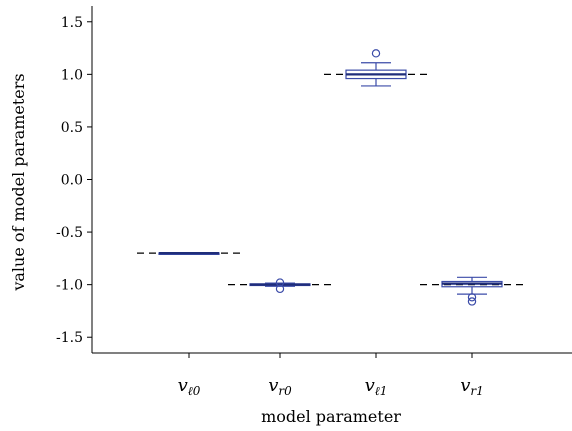 This screenshot has height=431, width=572. What do you see at coordinates (376, 386) in the screenshot?
I see `x-tick-label: vℓ1` at bounding box center [376, 386].